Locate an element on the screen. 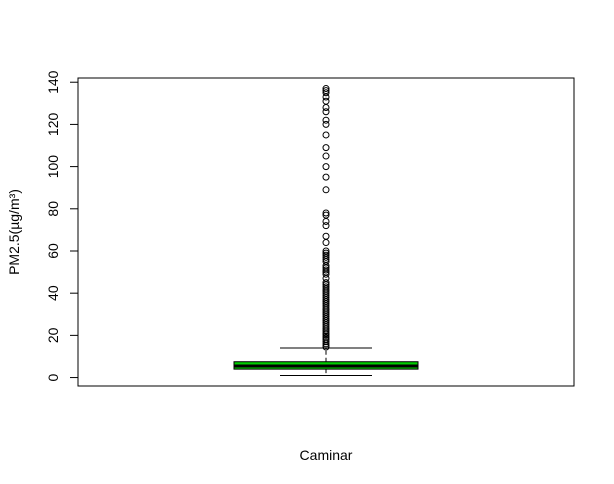 The height and width of the screenshot is (484, 614). y-tick-label: 20 is located at coordinates (53, 335).